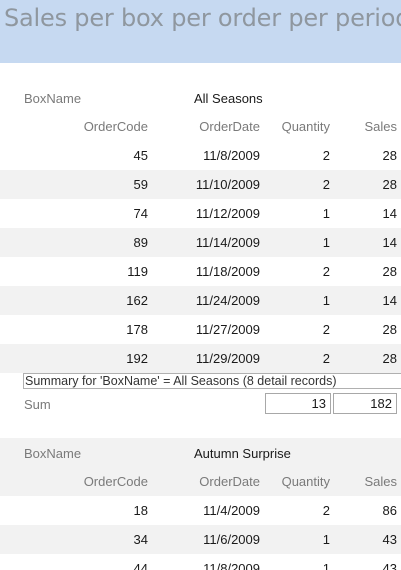 The image size is (401, 570). What do you see at coordinates (140, 565) in the screenshot?
I see `order-code-cell: 44` at bounding box center [140, 565].